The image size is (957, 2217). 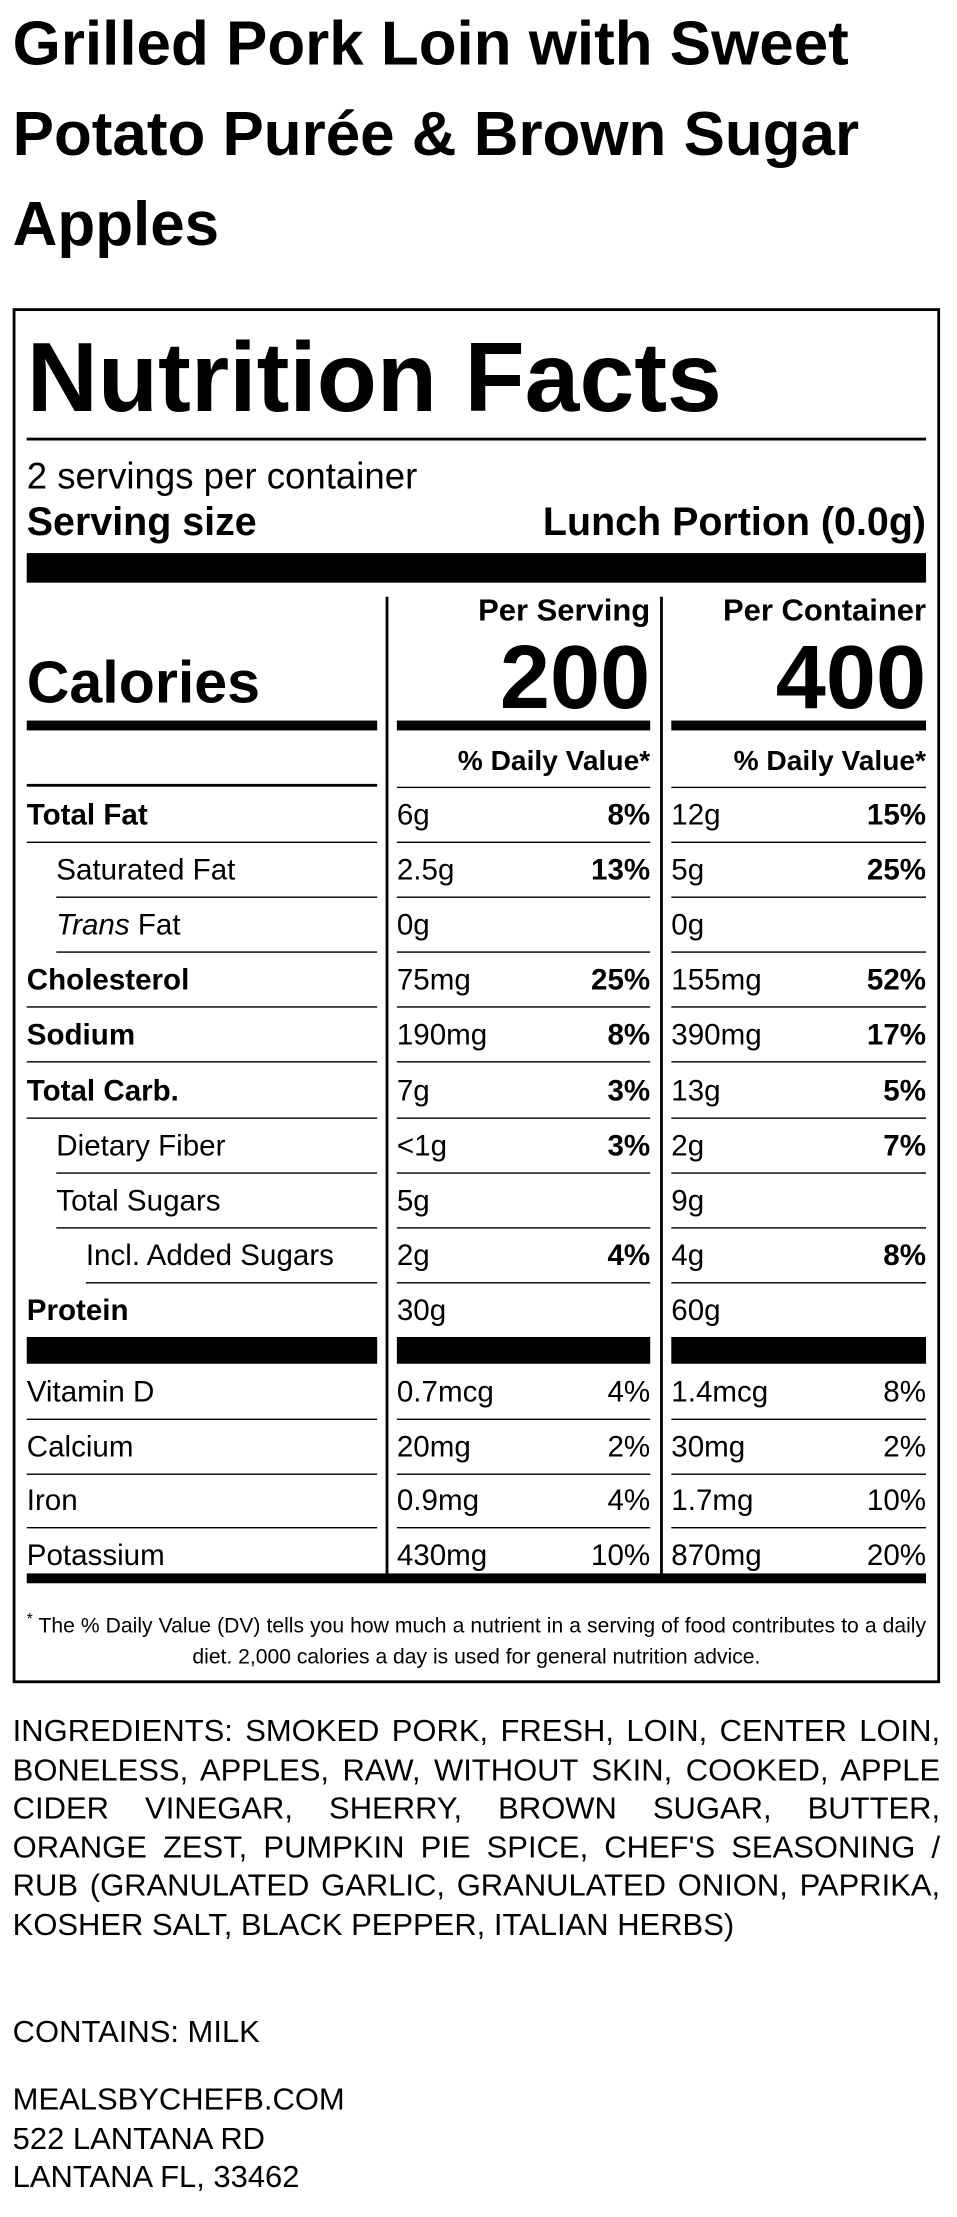 I want to click on amount: 2.5g, so click(x=425, y=870).